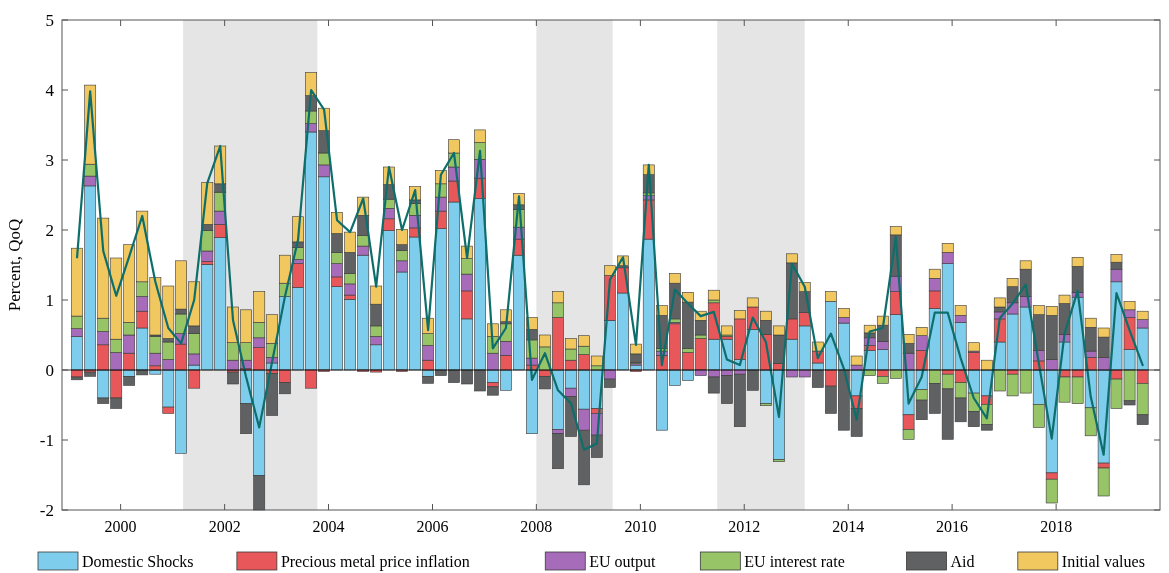 This screenshot has height=573, width=1169. What do you see at coordinates (49, 20) in the screenshot?
I see `y-tick-label: 5` at bounding box center [49, 20].